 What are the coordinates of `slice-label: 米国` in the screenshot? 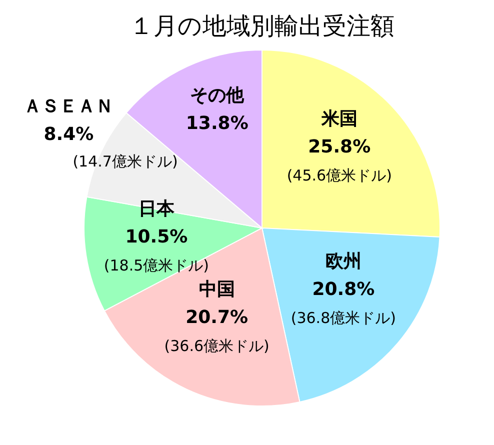 It's located at (339, 119).